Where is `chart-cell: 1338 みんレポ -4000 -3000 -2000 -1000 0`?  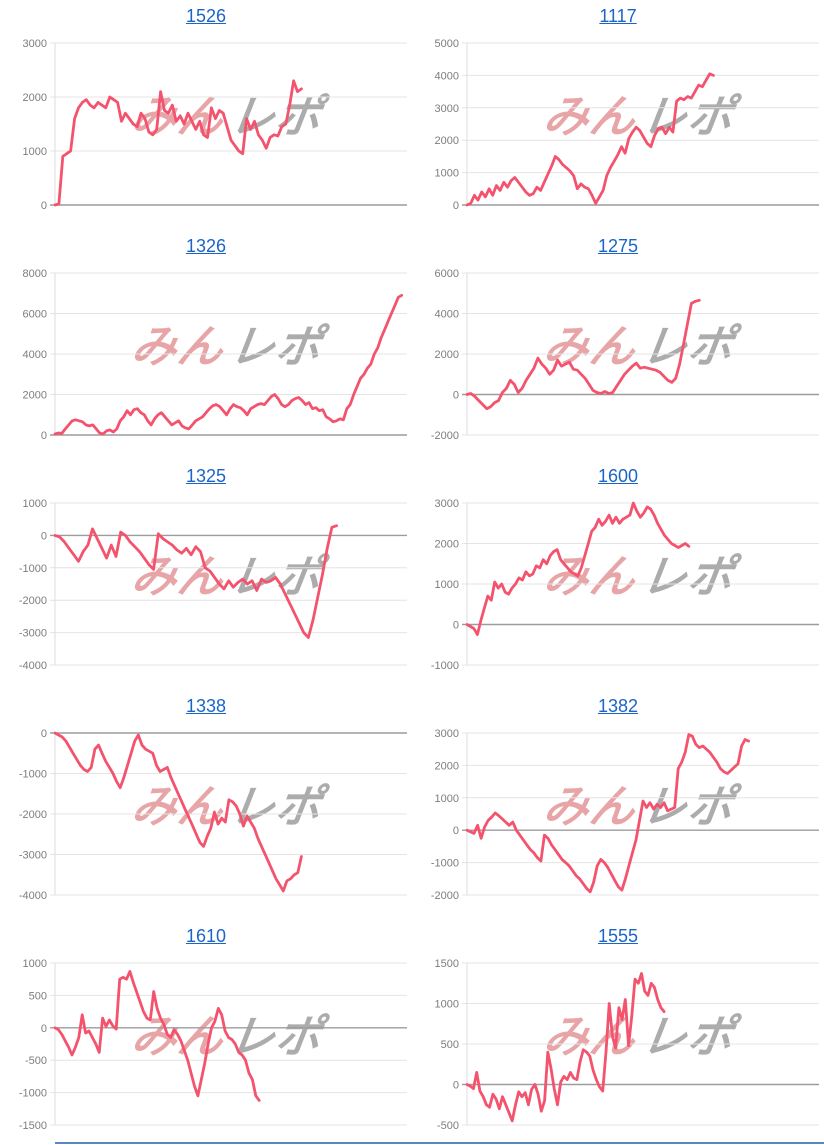 chart-cell: 1338 みんレポ -4000 -3000 -2000 -1000 0 is located at coordinates (206, 805).